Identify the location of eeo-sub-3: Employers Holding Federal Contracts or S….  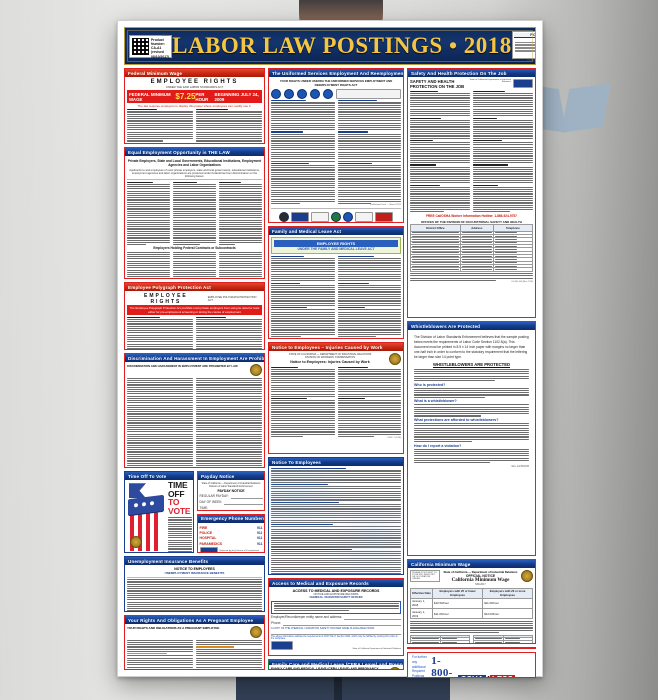
(194, 248).